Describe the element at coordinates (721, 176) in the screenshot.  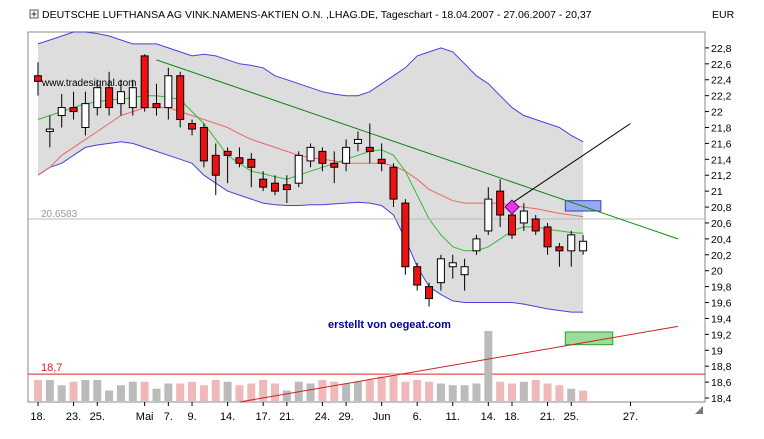
I see `y-tick-label: 21,2` at that location.